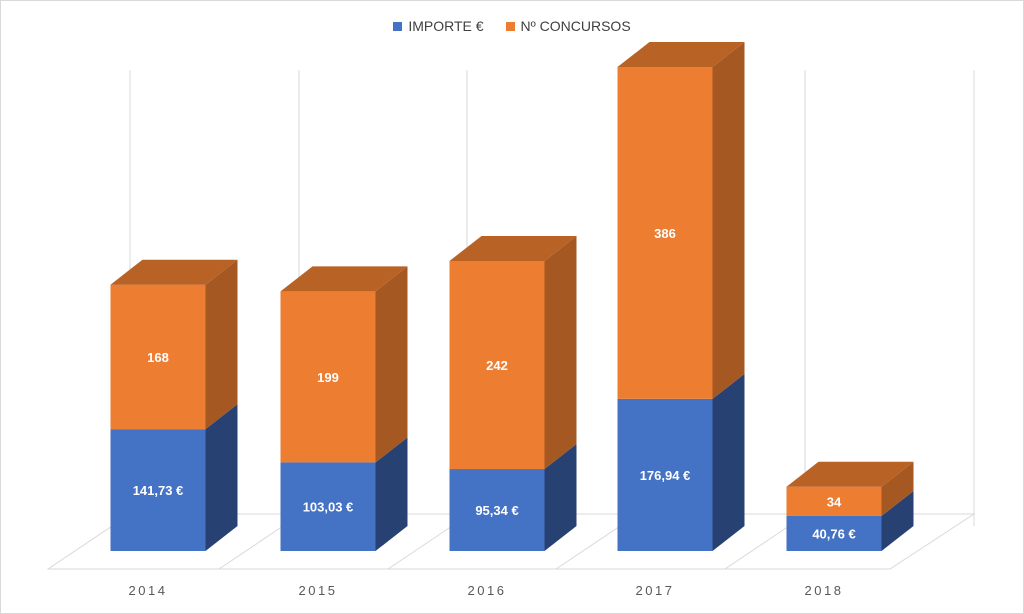  I want to click on bar-2016-concursos-side, so click(560, 352).